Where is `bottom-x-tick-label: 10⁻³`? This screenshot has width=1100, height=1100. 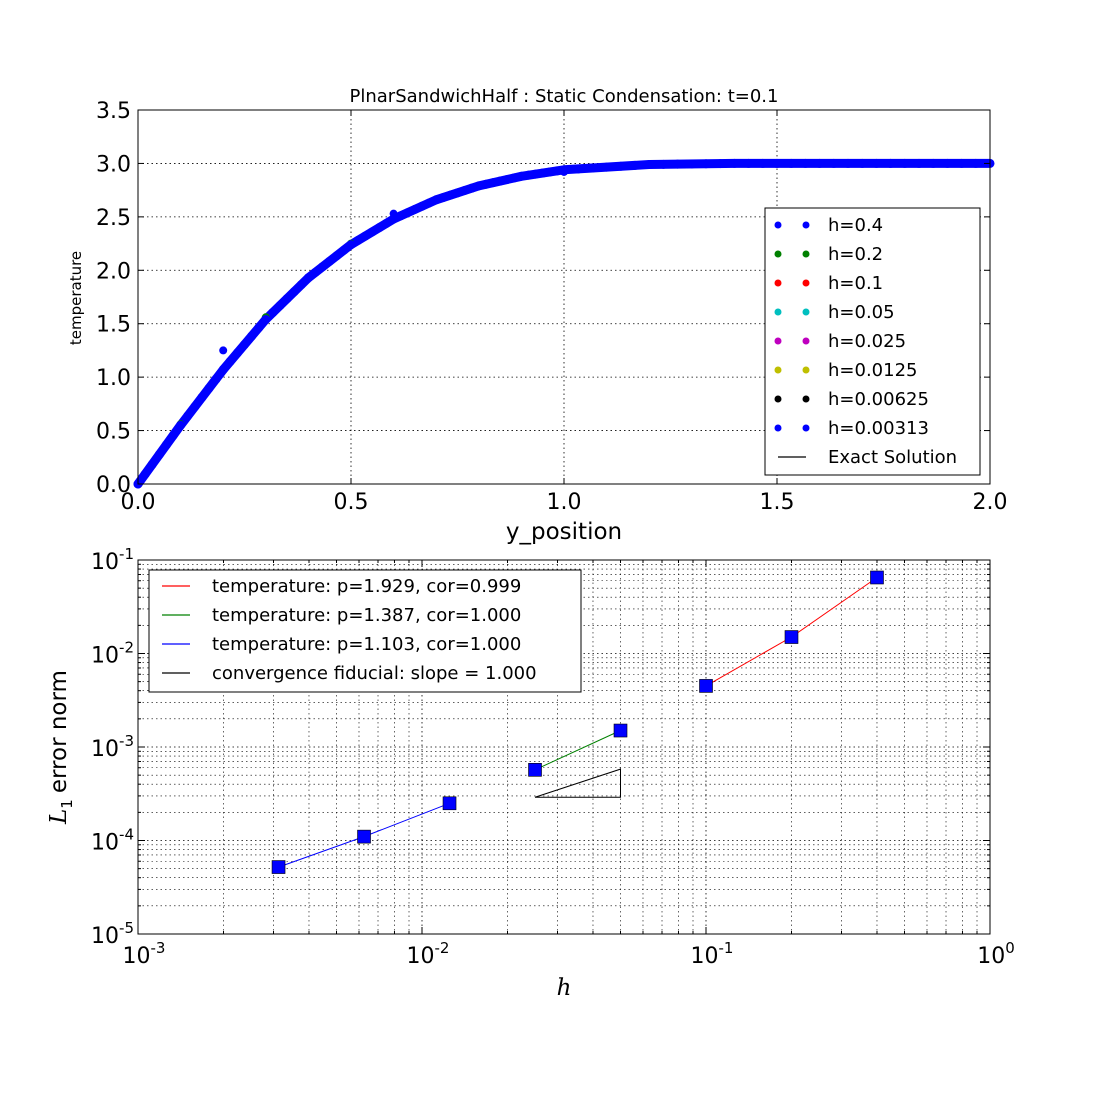 bottom-x-tick-label: 10⁻³ is located at coordinates (144, 954).